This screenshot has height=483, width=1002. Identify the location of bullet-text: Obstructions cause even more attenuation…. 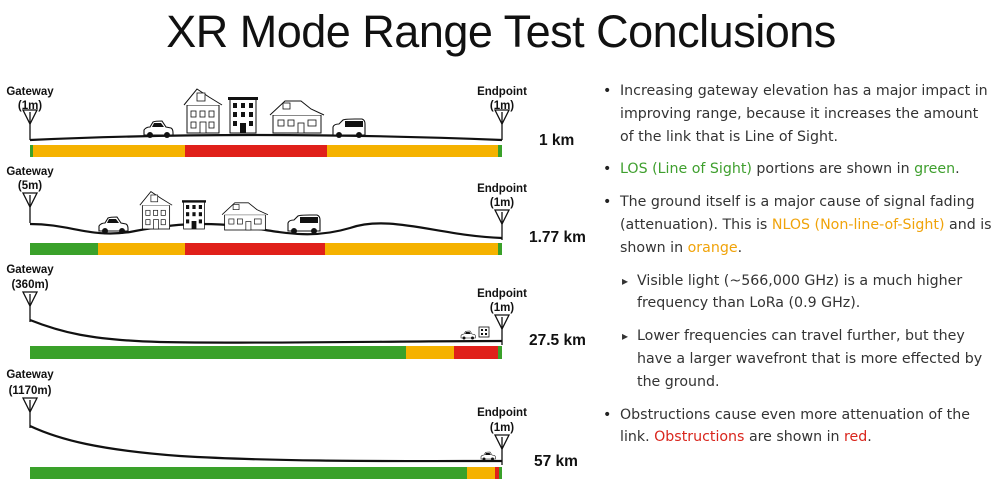
(795, 426).